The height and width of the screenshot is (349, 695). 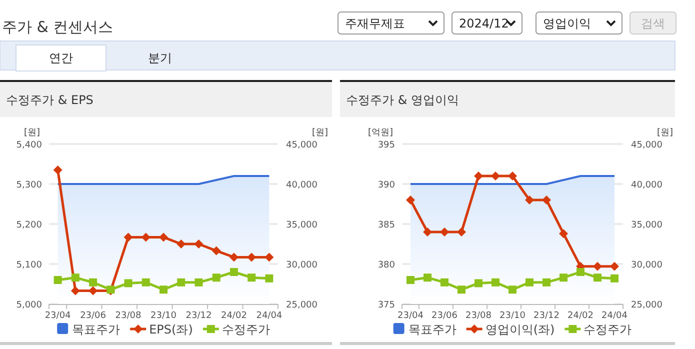 I want to click on y-tick-label: 5,200, so click(x=29, y=225).